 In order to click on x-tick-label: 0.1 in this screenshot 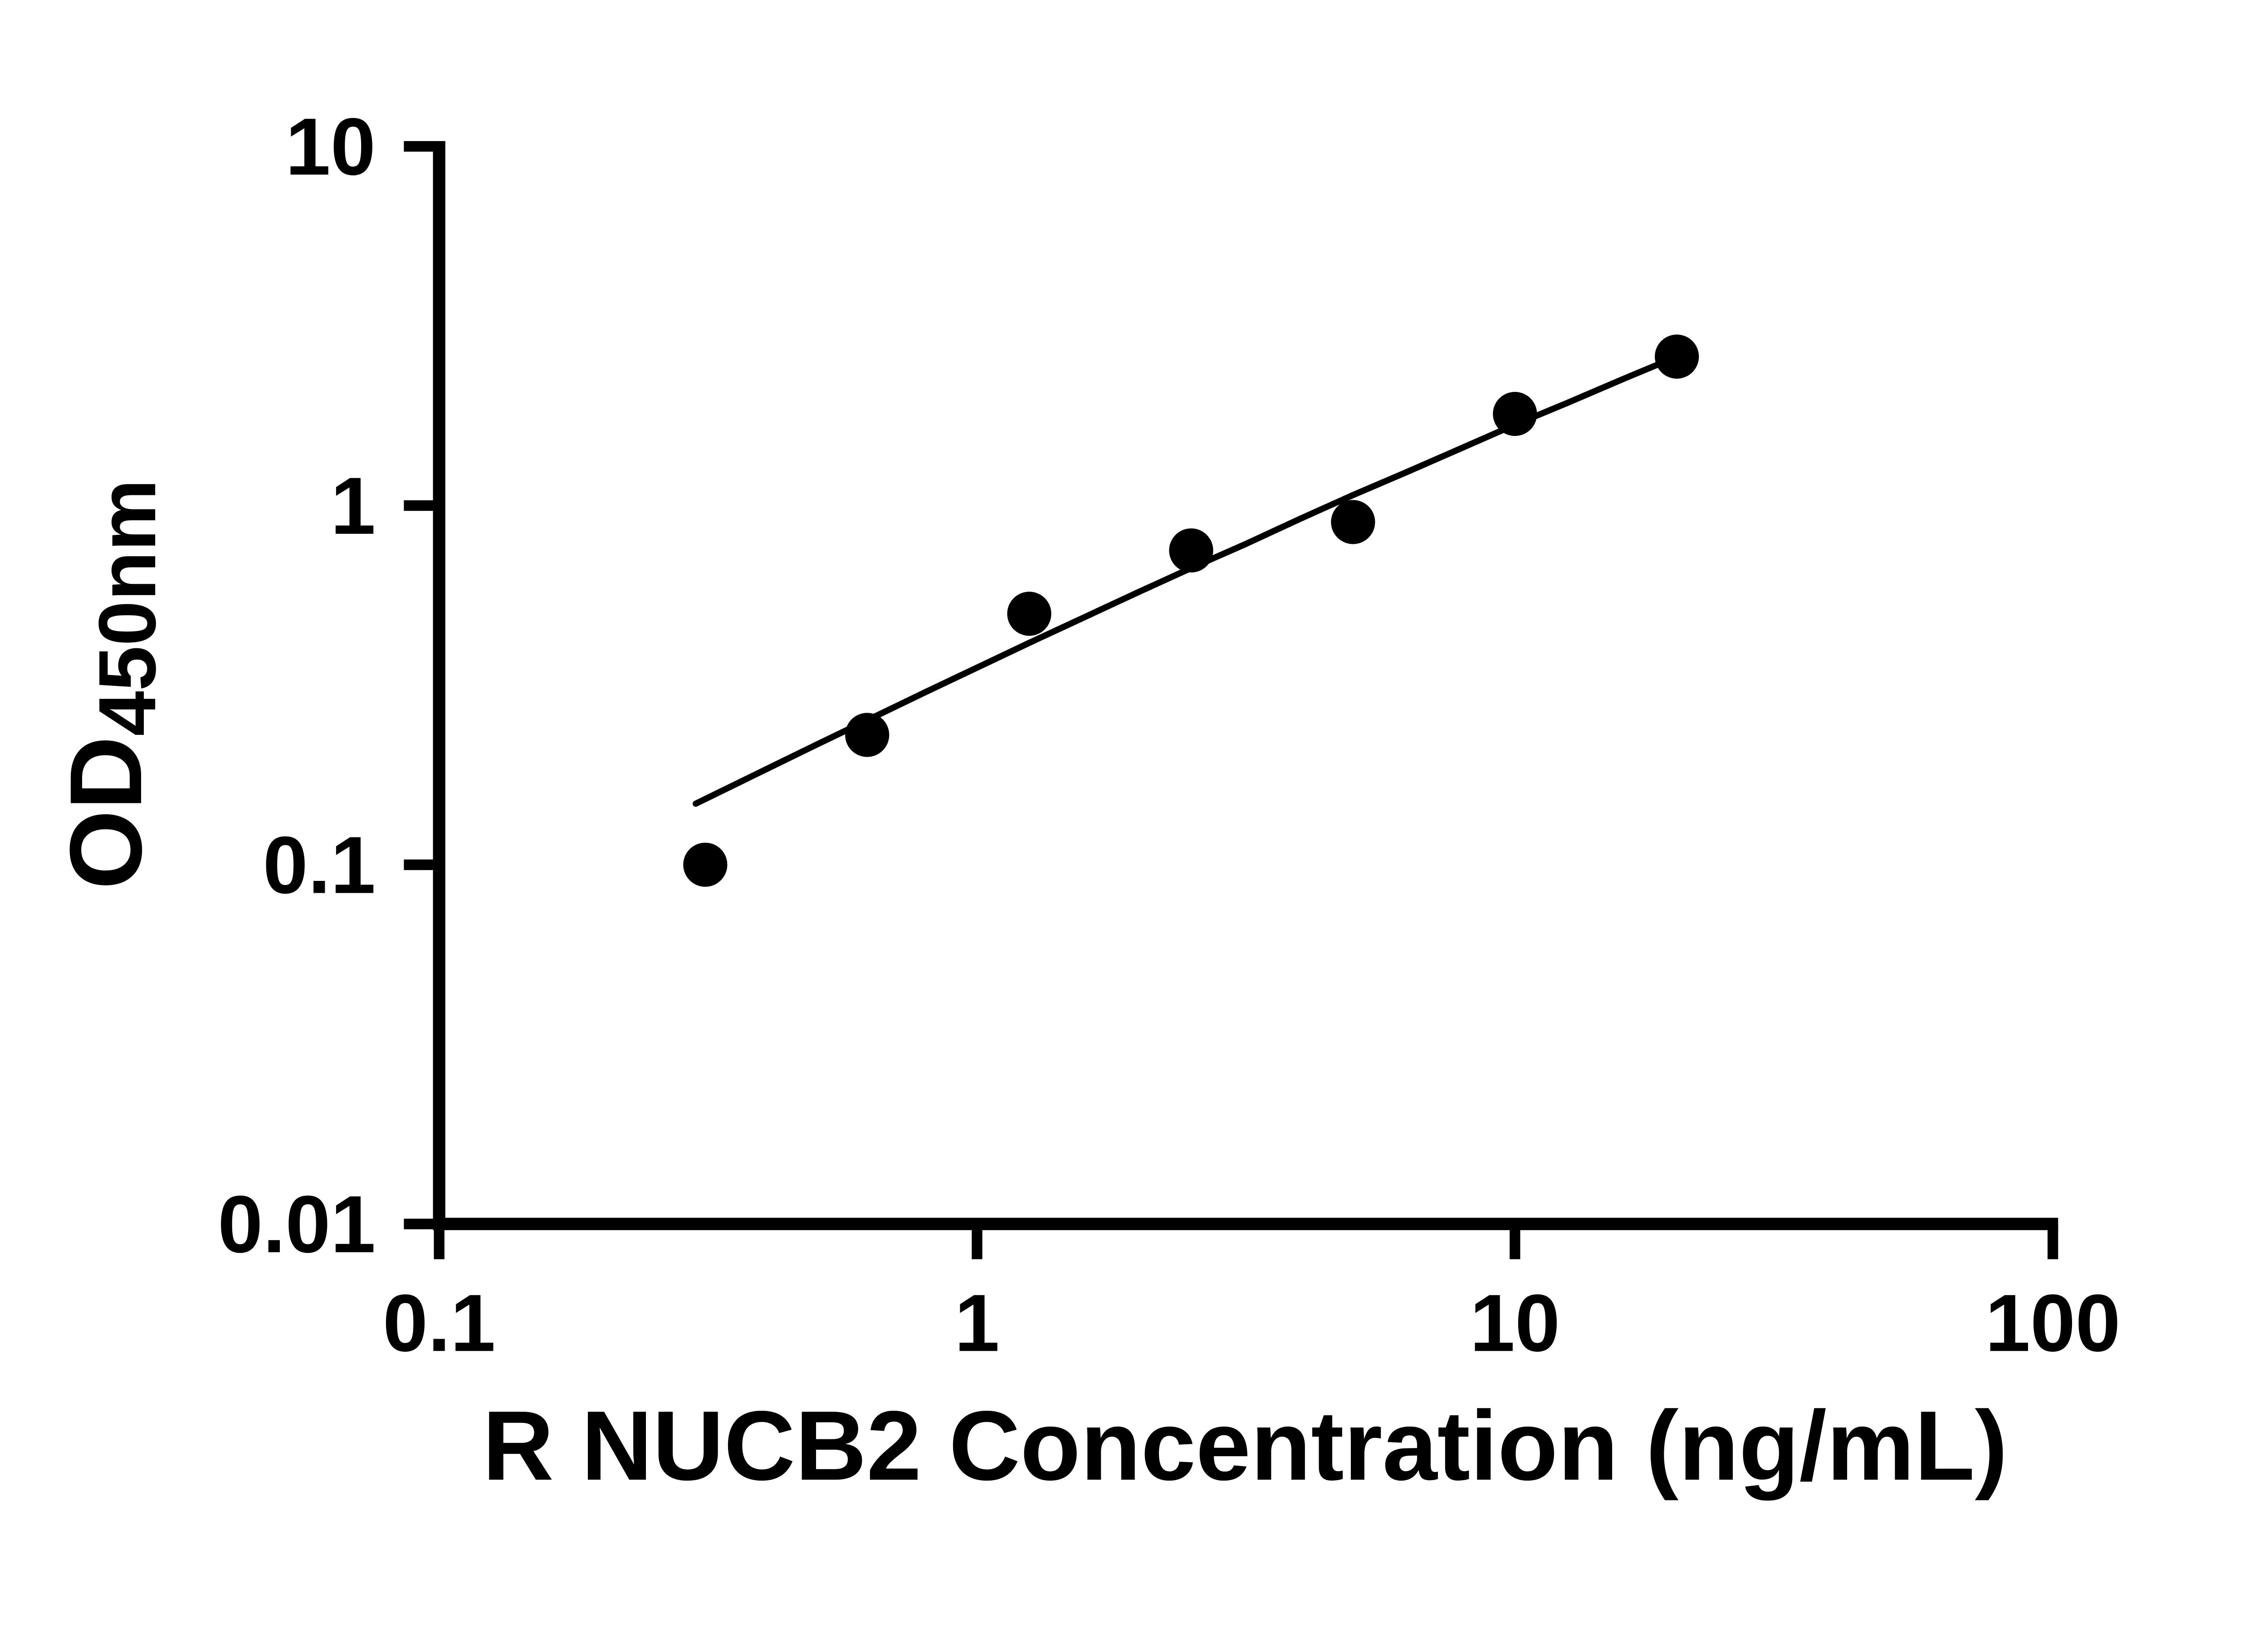, I will do `click(440, 1322)`.